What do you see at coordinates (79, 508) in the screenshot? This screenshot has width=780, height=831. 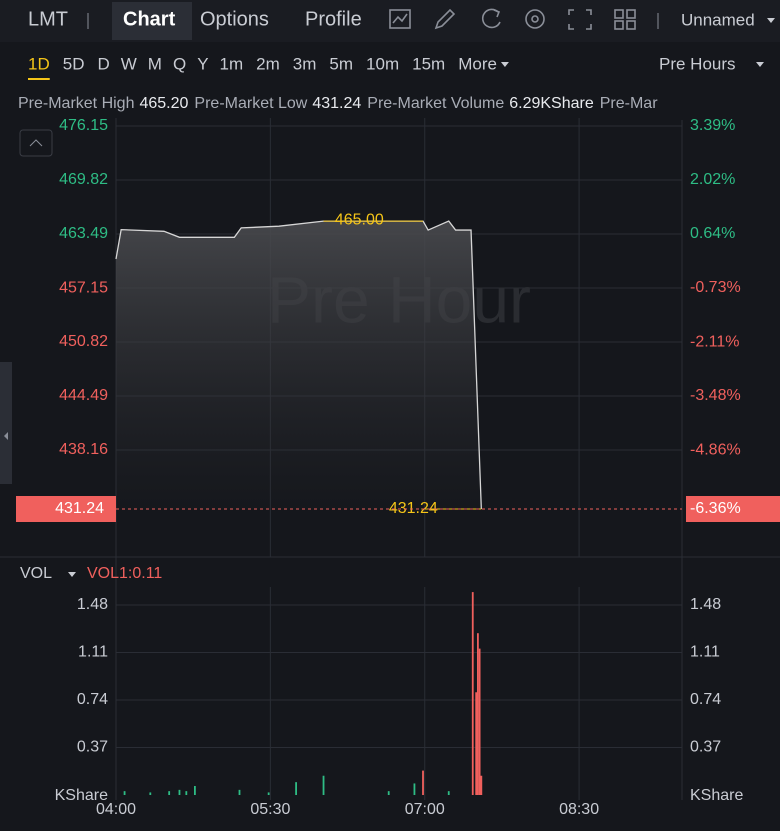 I see `last-price-label: 431.24` at bounding box center [79, 508].